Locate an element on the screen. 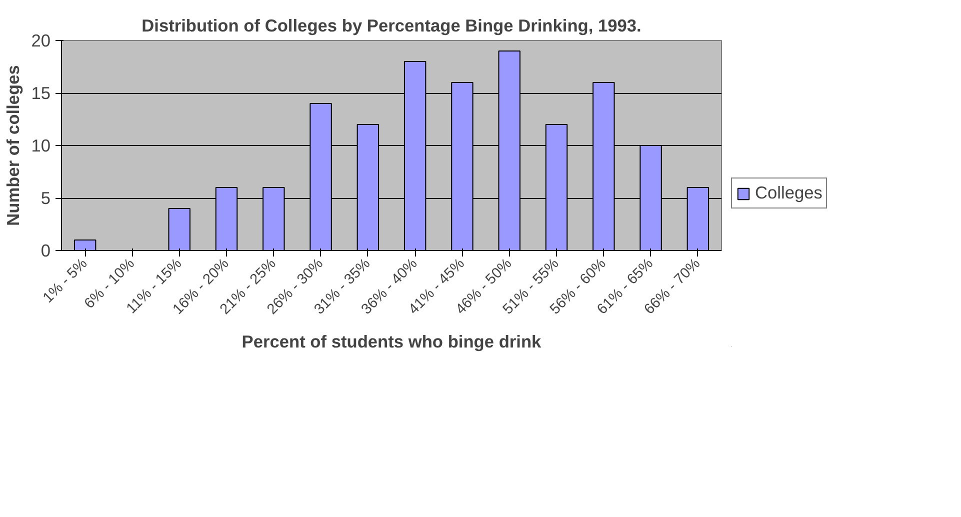 The width and height of the screenshot is (961, 517). y-tick-label: 0 is located at coordinates (45, 250).